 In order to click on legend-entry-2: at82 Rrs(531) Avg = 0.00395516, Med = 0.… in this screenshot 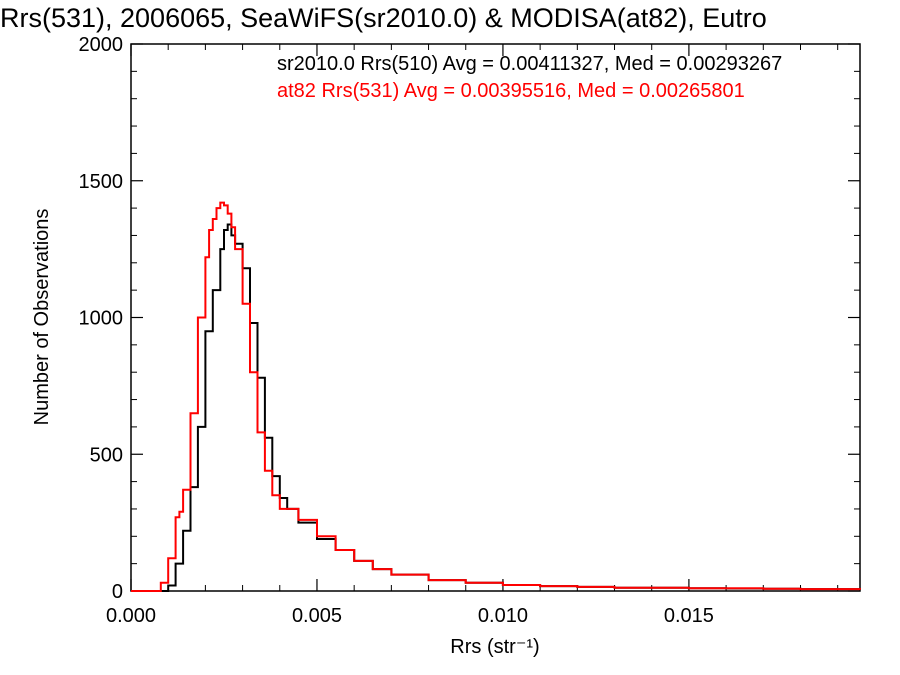, I will do `click(511, 91)`.